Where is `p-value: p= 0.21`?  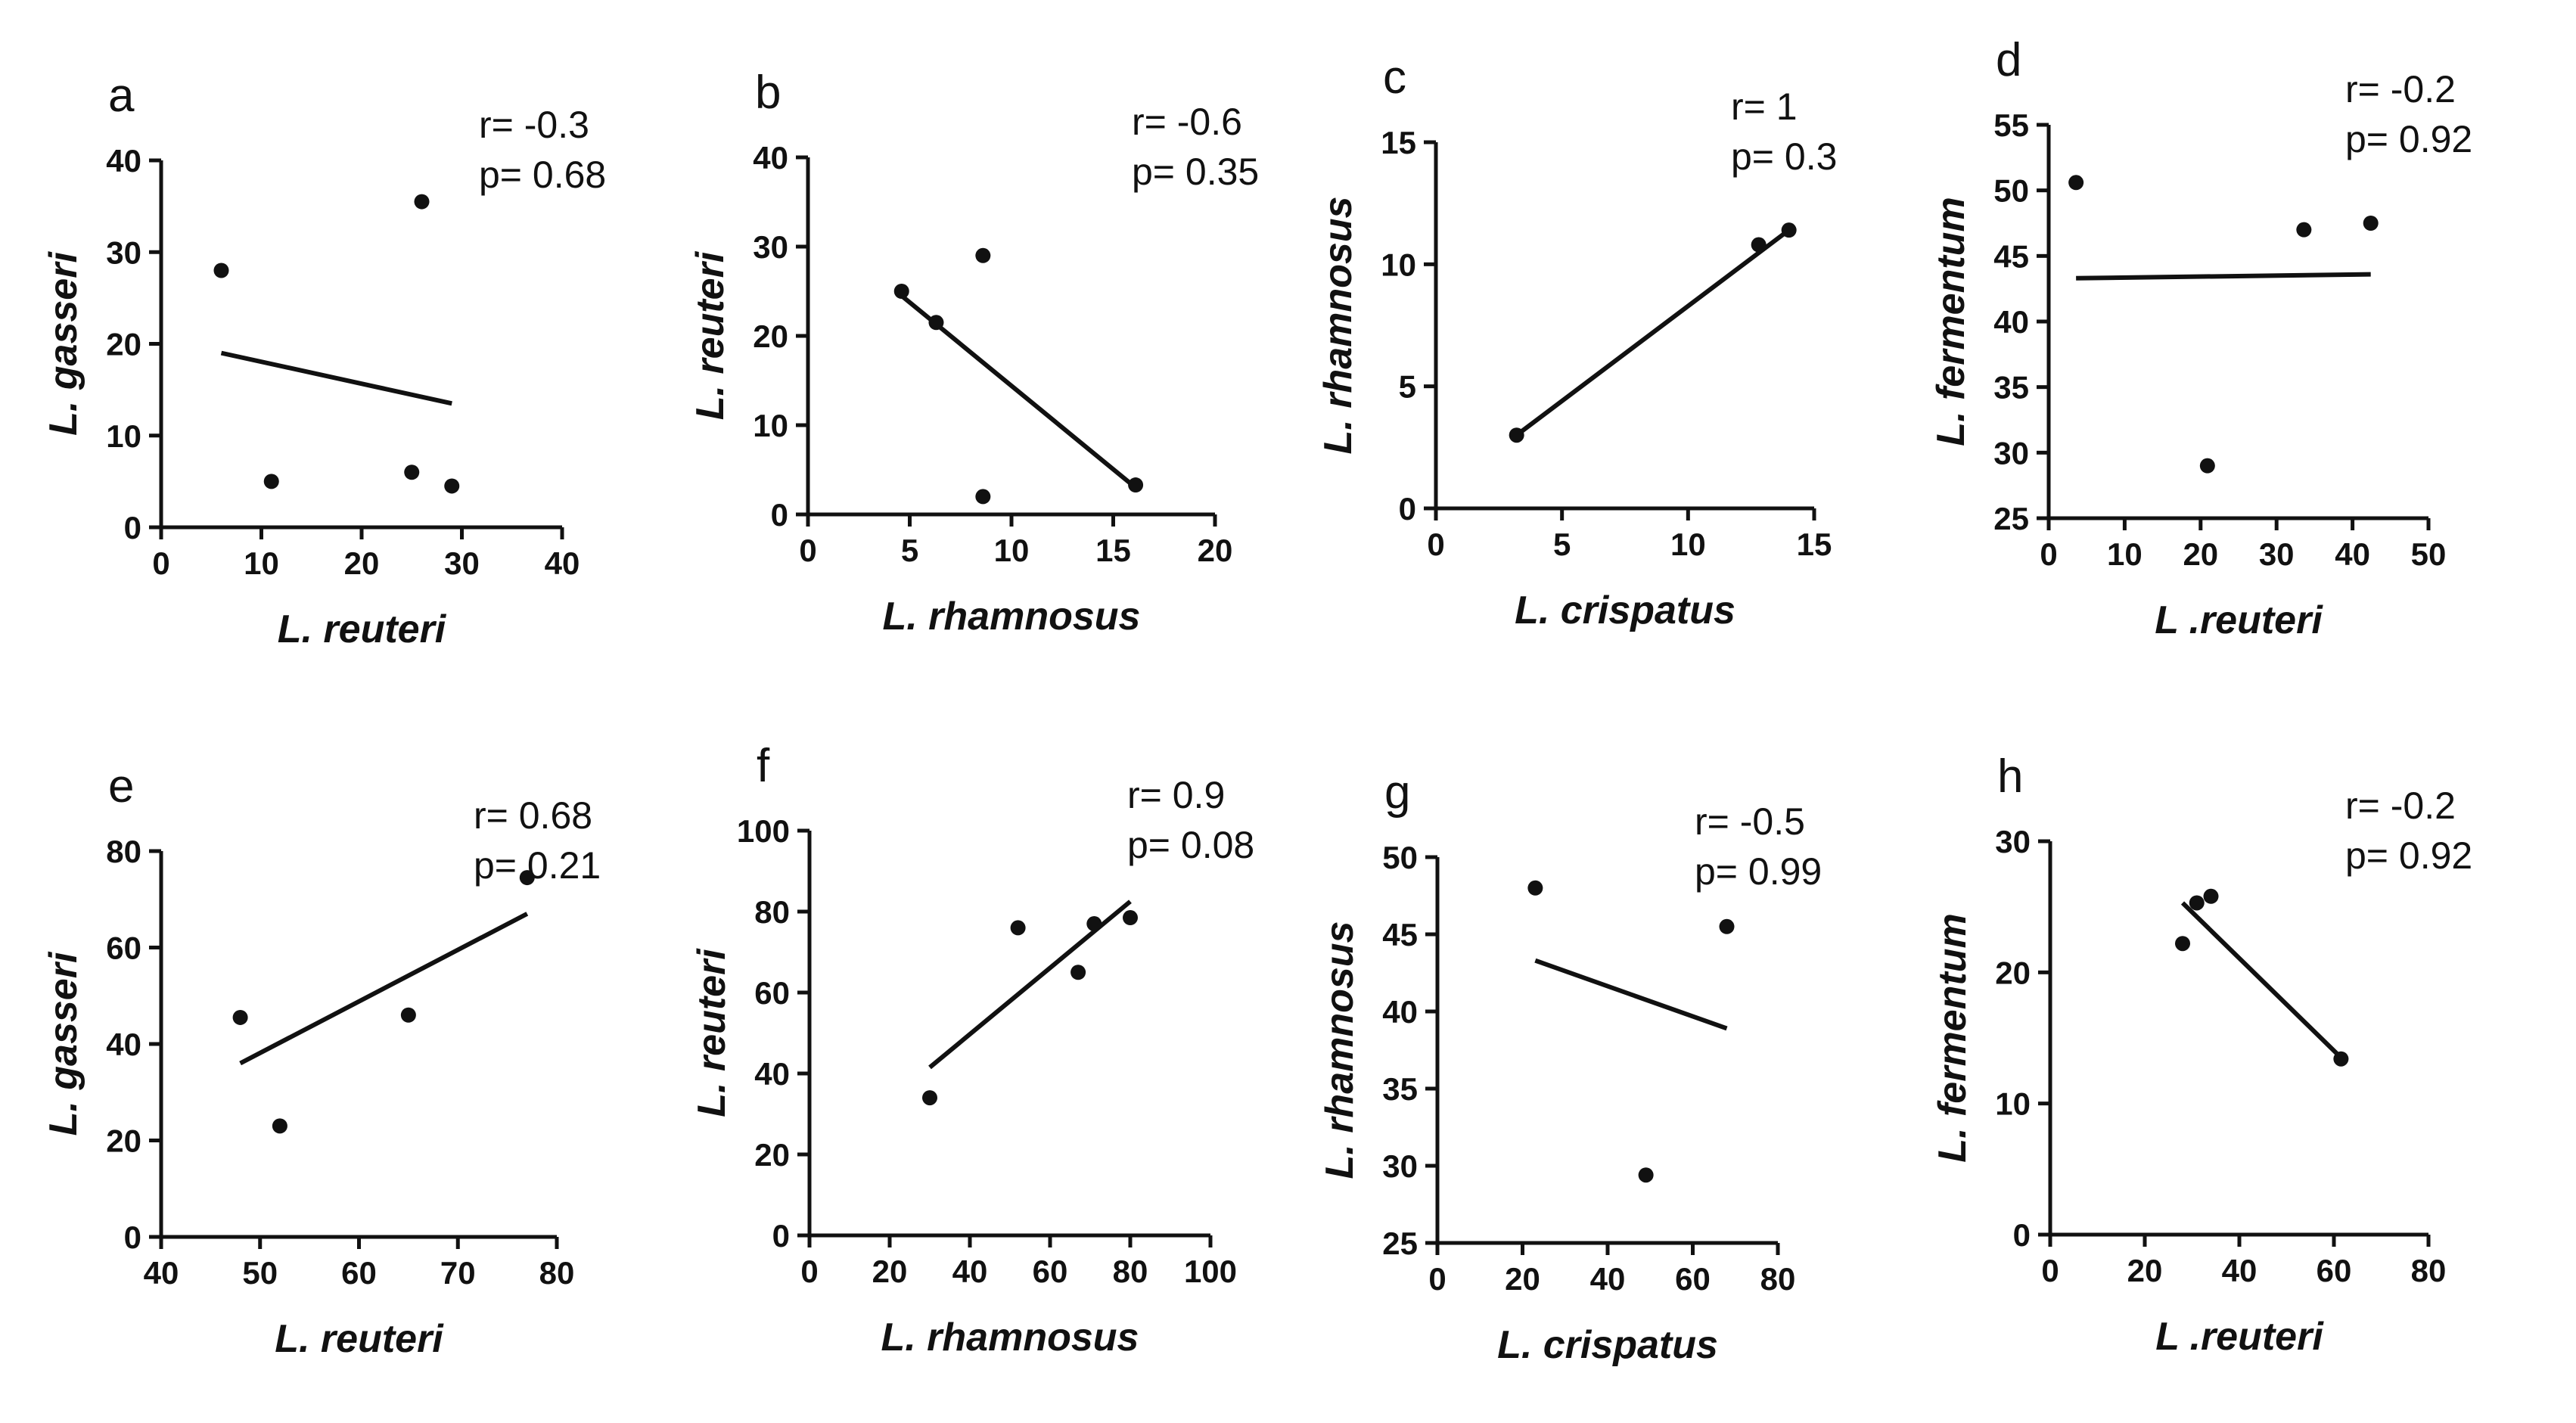 p-value: p= 0.21 is located at coordinates (537, 865).